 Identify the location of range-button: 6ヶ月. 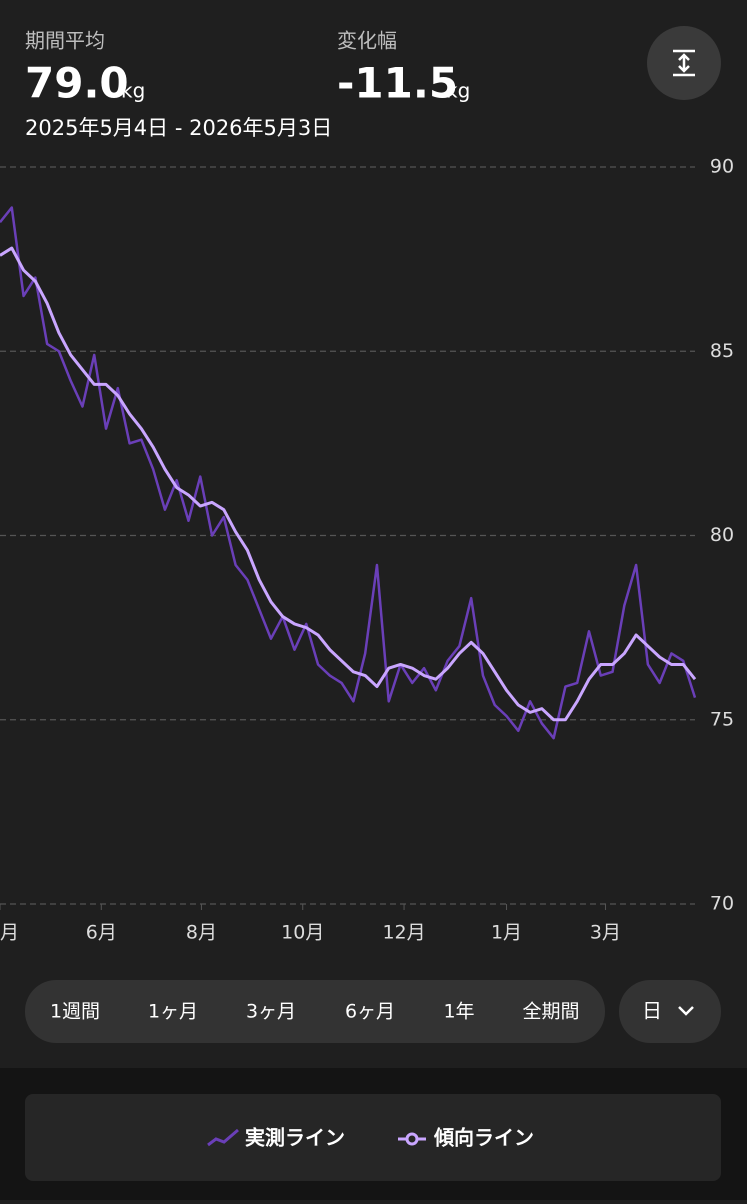
(370, 1012).